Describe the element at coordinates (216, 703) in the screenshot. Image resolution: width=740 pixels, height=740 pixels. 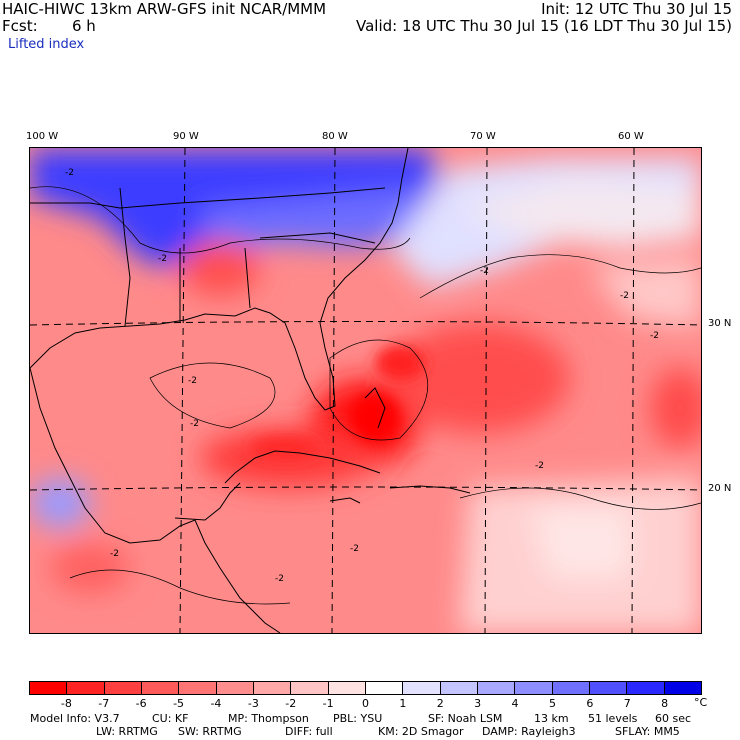
I see `colorbar-tick-label: -4` at that location.